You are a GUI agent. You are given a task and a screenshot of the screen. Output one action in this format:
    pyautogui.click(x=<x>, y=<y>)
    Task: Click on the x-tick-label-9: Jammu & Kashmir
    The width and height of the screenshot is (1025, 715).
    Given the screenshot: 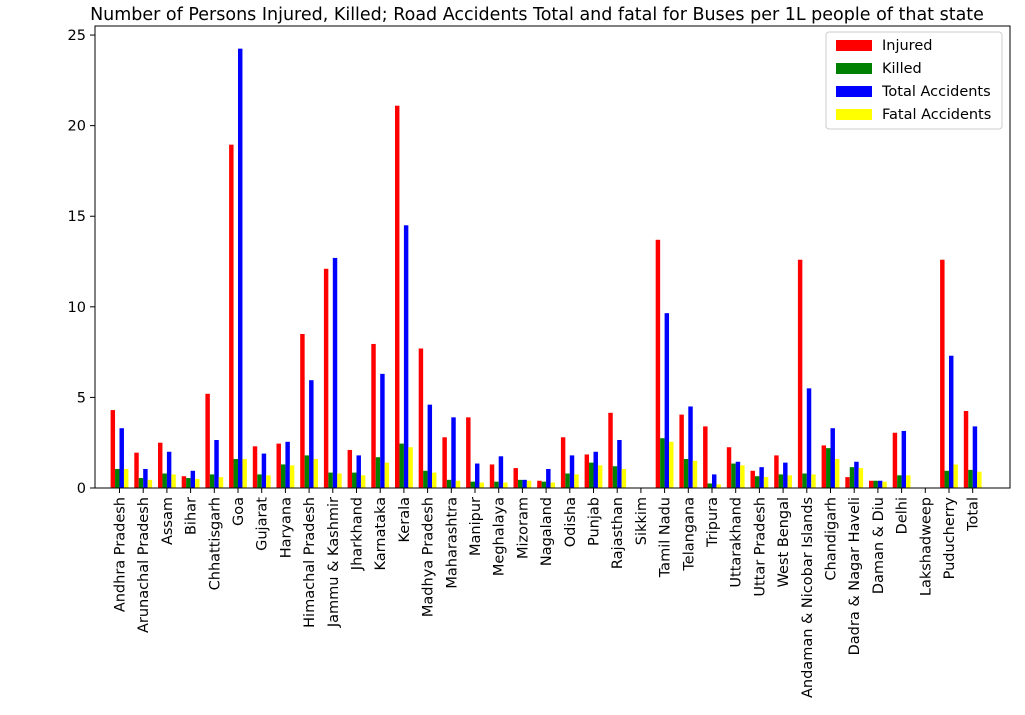 What is the action you would take?
    pyautogui.click(x=334, y=562)
    